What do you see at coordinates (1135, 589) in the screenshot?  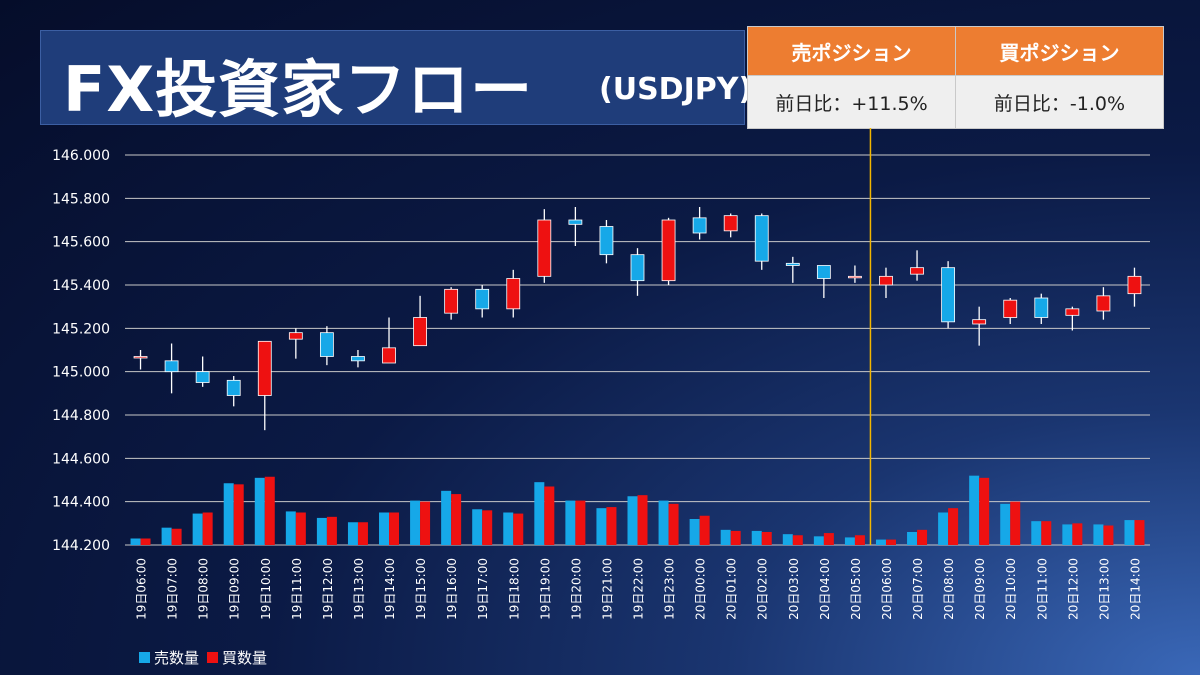 I see `x-tick-label: 20日14:00` at bounding box center [1135, 589].